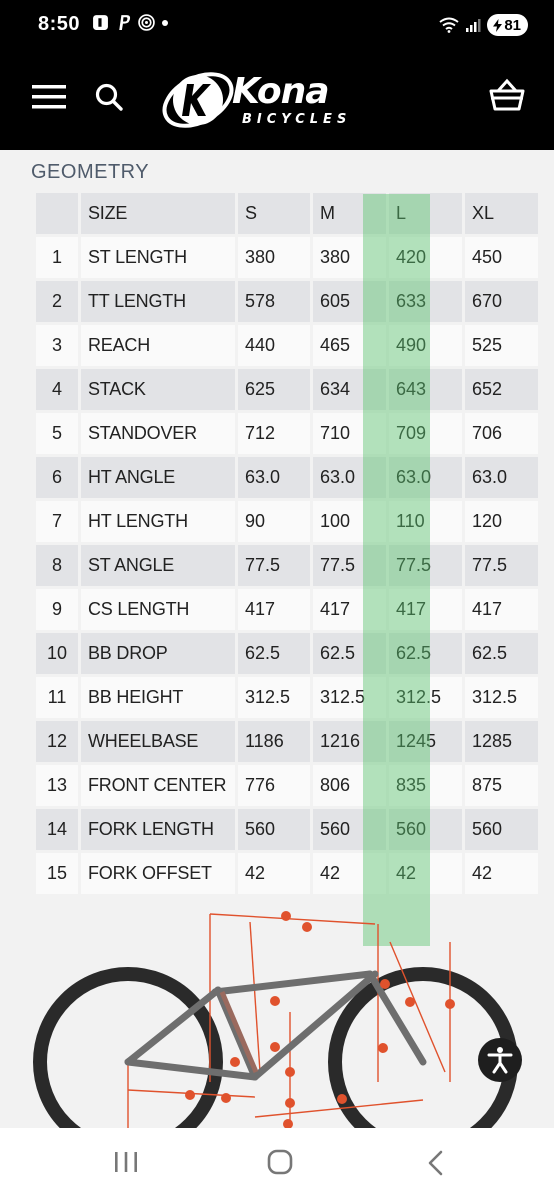 Image resolution: width=554 pixels, height=1200 pixels. I want to click on row-number: 7, so click(57, 521).